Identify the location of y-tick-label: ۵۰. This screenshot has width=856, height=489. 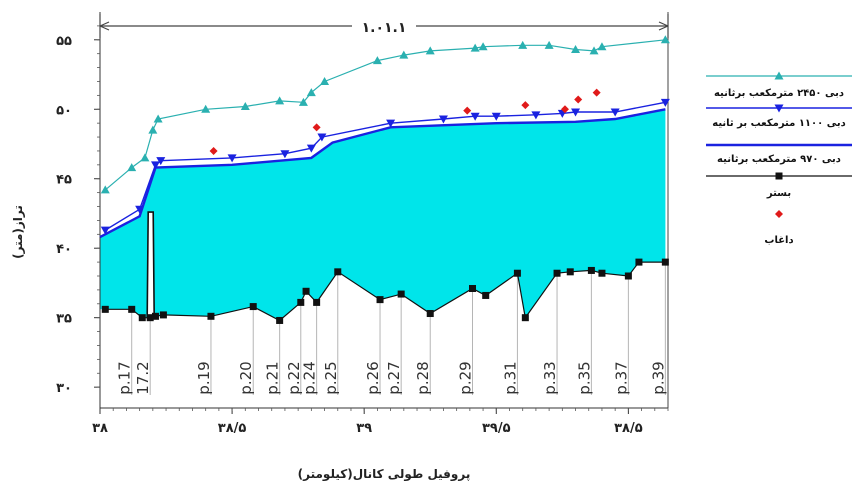
(64, 110).